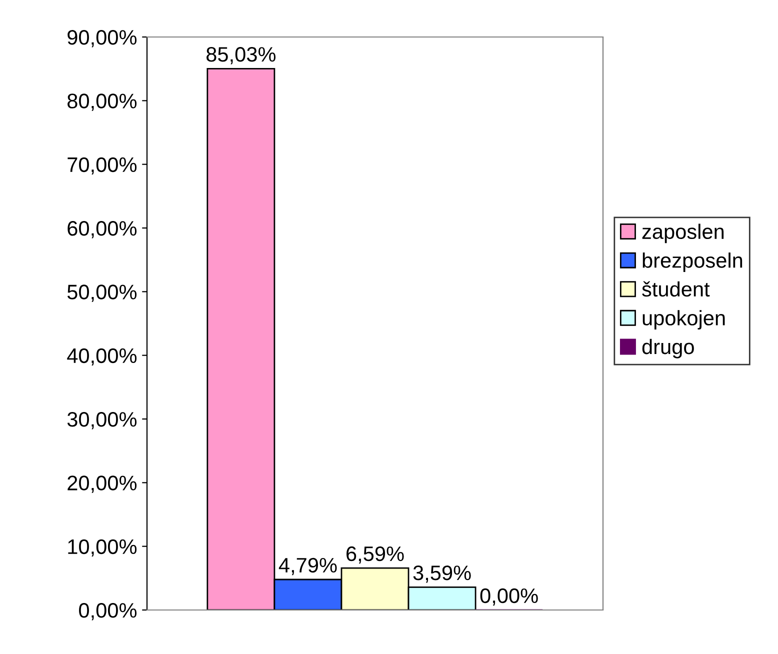 Image resolution: width=778 pixels, height=654 pixels. I want to click on legend-label: brezposeln, so click(692, 262).